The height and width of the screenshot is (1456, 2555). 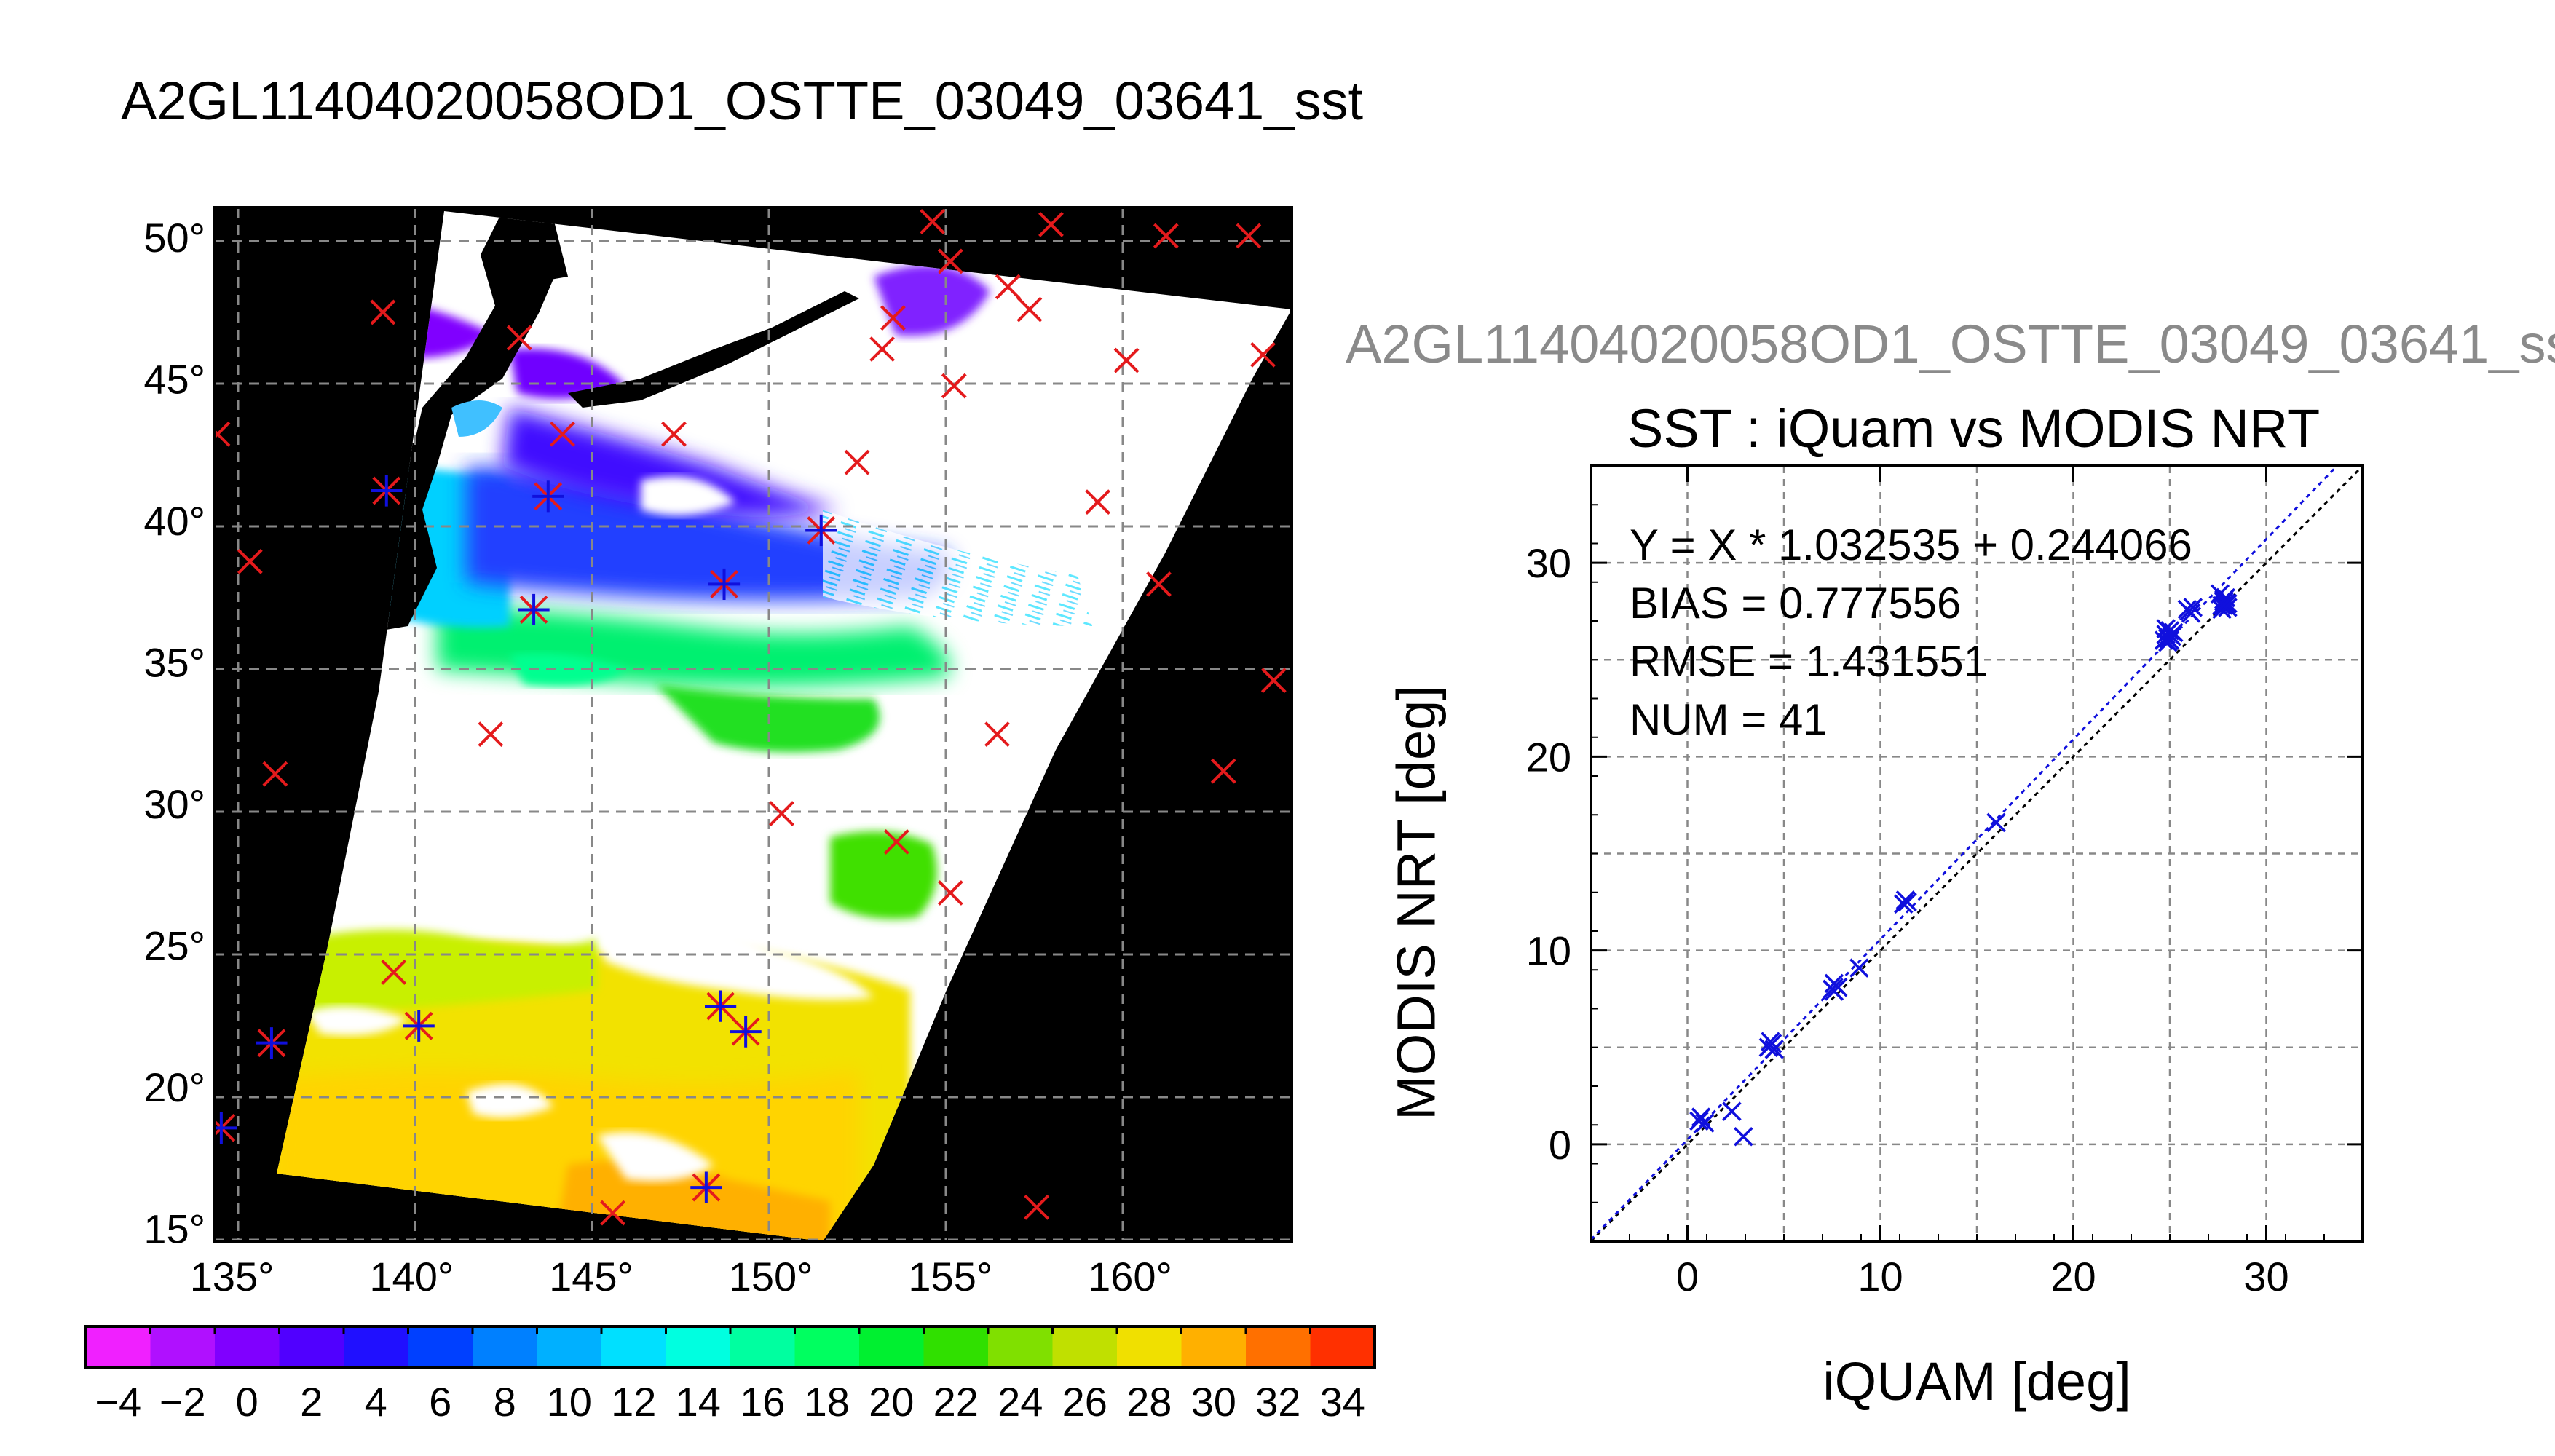 What do you see at coordinates (174, 804) in the screenshot?
I see `lat-tick-label: 30°` at bounding box center [174, 804].